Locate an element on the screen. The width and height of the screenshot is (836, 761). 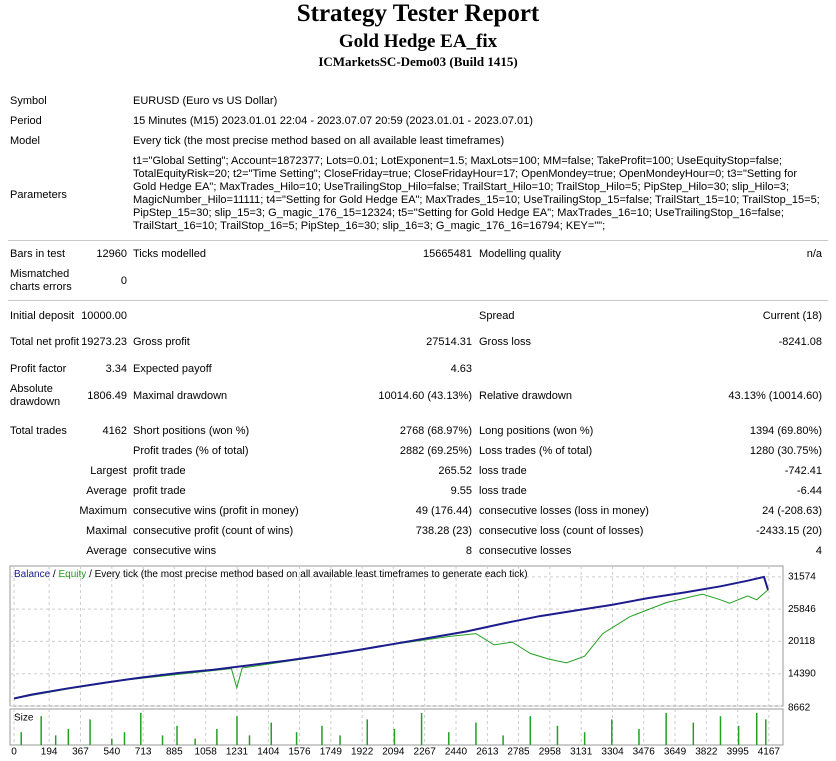
x-tick-label: 0 is located at coordinates (14, 752).